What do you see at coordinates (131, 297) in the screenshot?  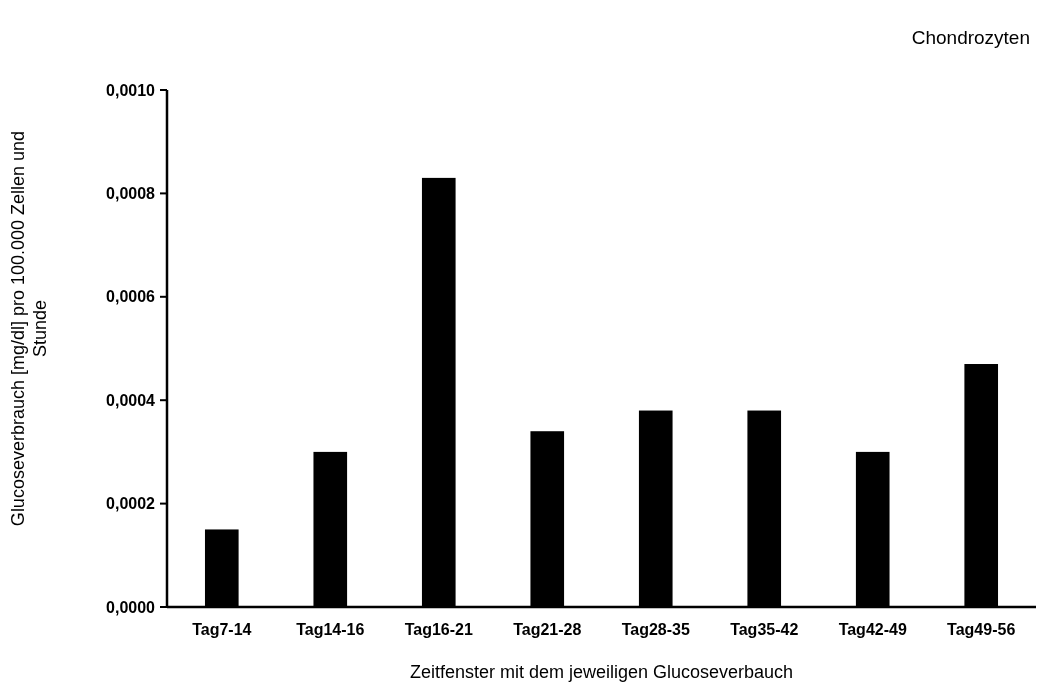 I see `y-tick-label: 0,0006` at bounding box center [131, 297].